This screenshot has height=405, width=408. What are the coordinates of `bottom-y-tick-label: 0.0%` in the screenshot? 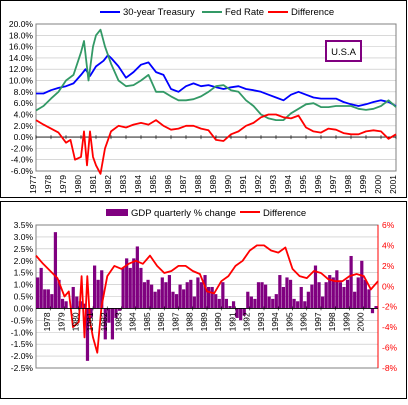 It's located at (24, 308).